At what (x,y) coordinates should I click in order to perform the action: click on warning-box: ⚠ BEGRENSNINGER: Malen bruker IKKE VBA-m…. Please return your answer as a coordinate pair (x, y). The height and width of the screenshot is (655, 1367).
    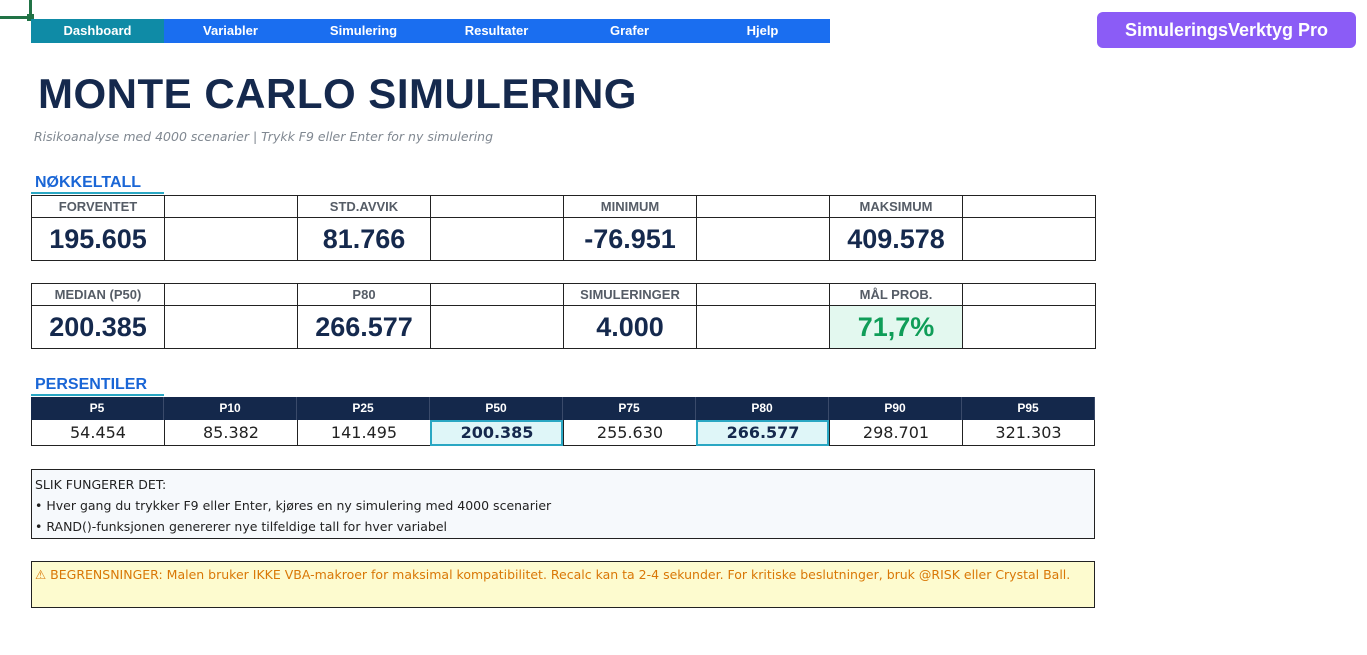
    Looking at the image, I should click on (563, 584).